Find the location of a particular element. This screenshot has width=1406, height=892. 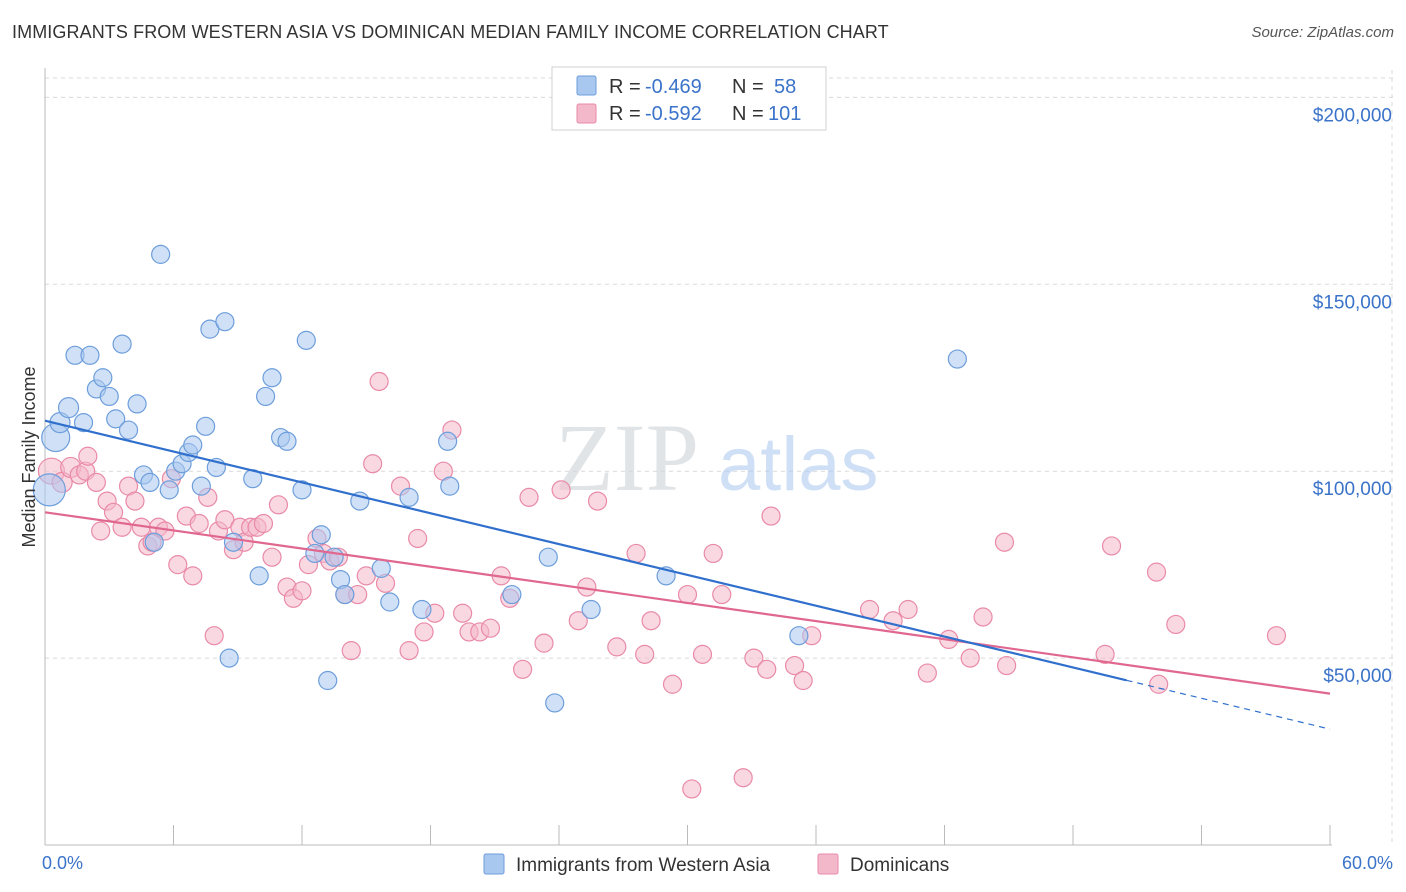

legend-swatch-pink is located at coordinates (586, 113).